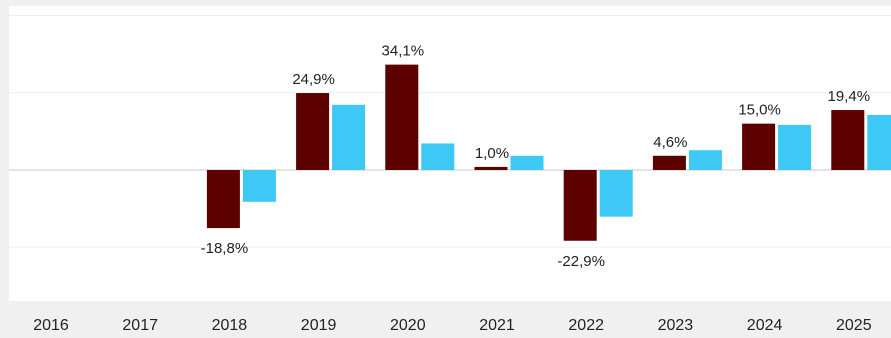 Image resolution: width=891 pixels, height=338 pixels. What do you see at coordinates (225, 248) in the screenshot?
I see `data-label: -18,8%` at bounding box center [225, 248].